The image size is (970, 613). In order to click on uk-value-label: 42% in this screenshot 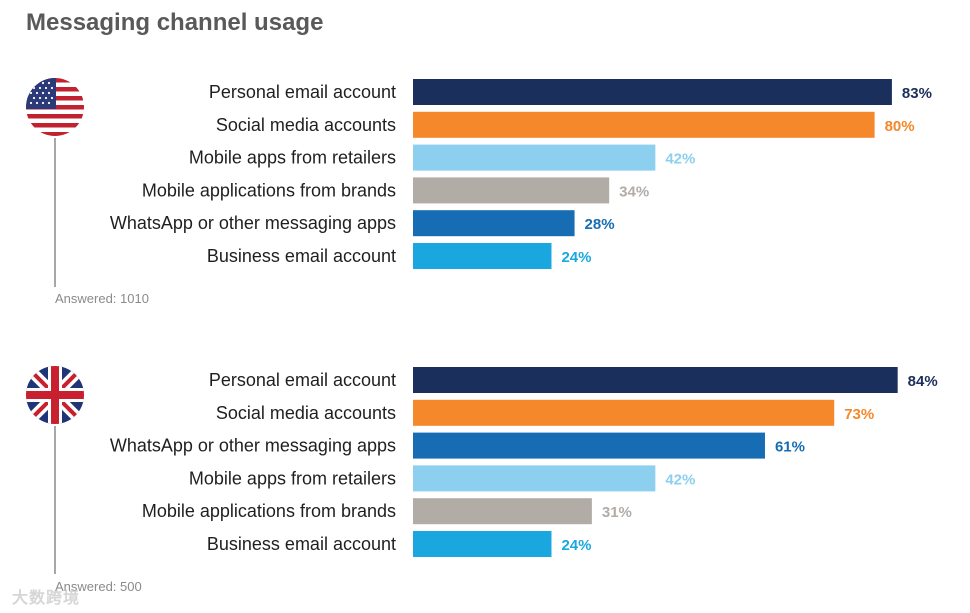, I will do `click(680, 479)`.